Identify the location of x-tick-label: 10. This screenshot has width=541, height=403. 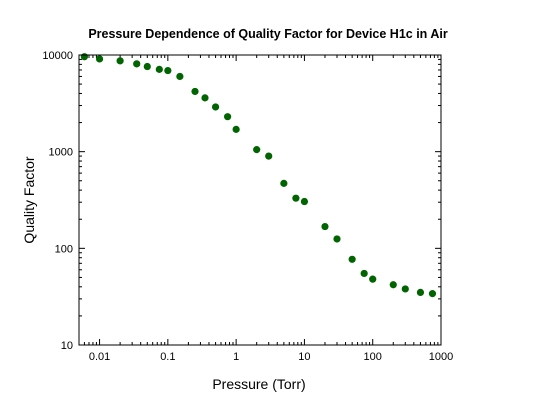
(304, 357).